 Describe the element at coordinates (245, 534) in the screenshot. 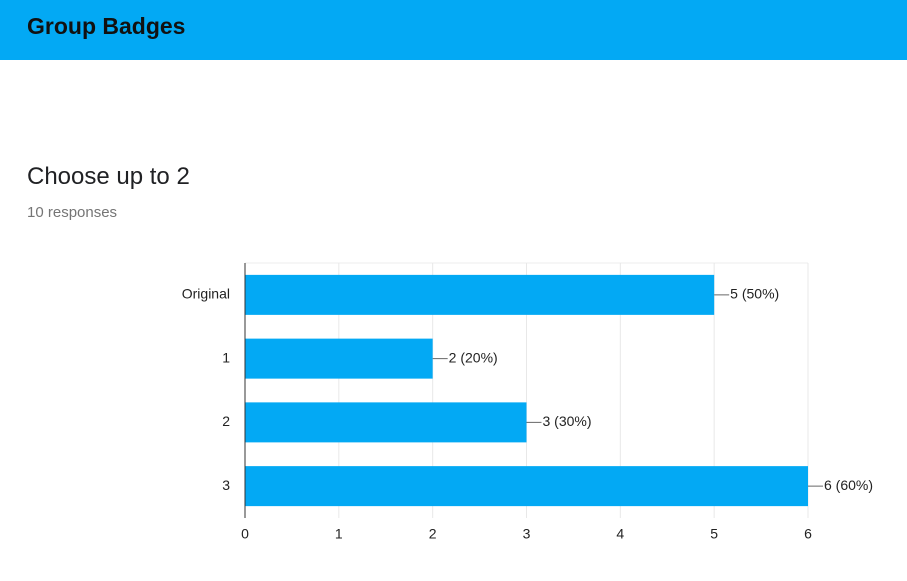

I see `x-tick-label: 0` at that location.